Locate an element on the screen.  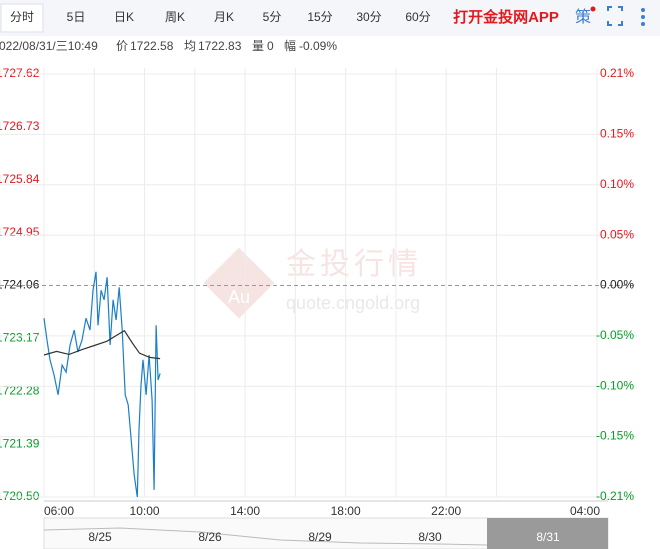
navigator-date: 8/29 is located at coordinates (320, 537).